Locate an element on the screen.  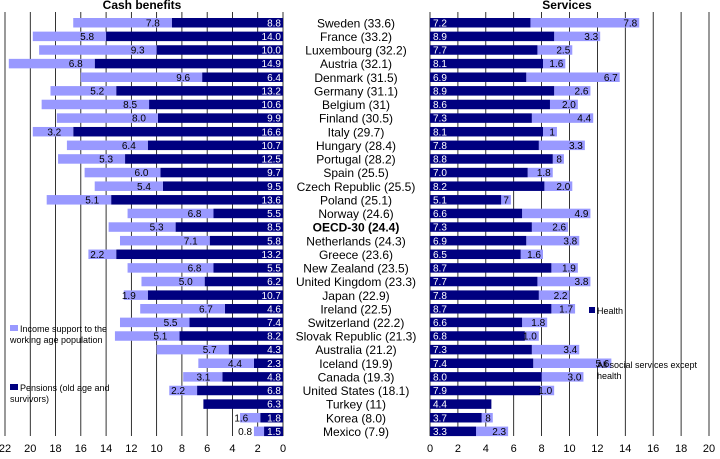
data-label-health: 7.0 is located at coordinates (440, 173).